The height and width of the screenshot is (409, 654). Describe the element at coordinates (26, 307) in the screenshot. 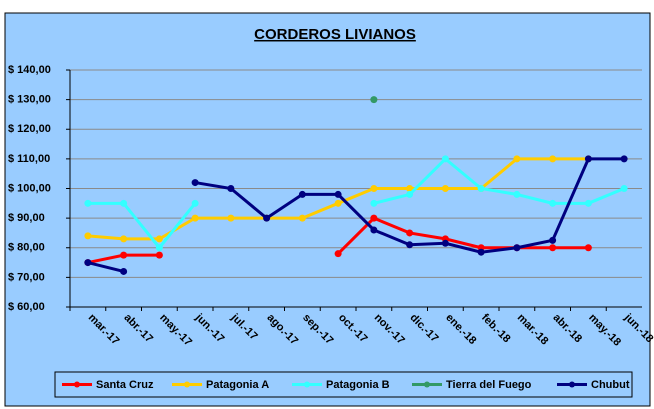

I see `y-tick-label: $ 60,00` at that location.